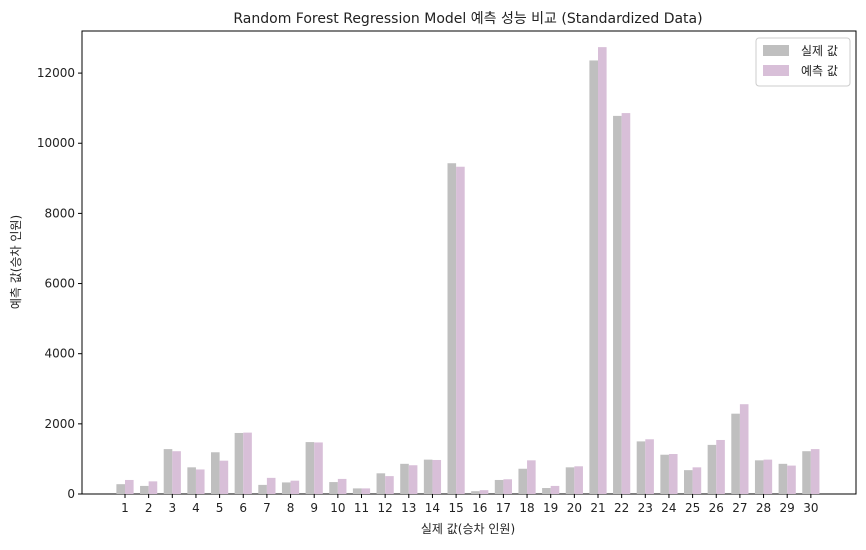 The image size is (866, 550). What do you see at coordinates (172, 508) in the screenshot?
I see `x-tick-label-3: 3` at bounding box center [172, 508].